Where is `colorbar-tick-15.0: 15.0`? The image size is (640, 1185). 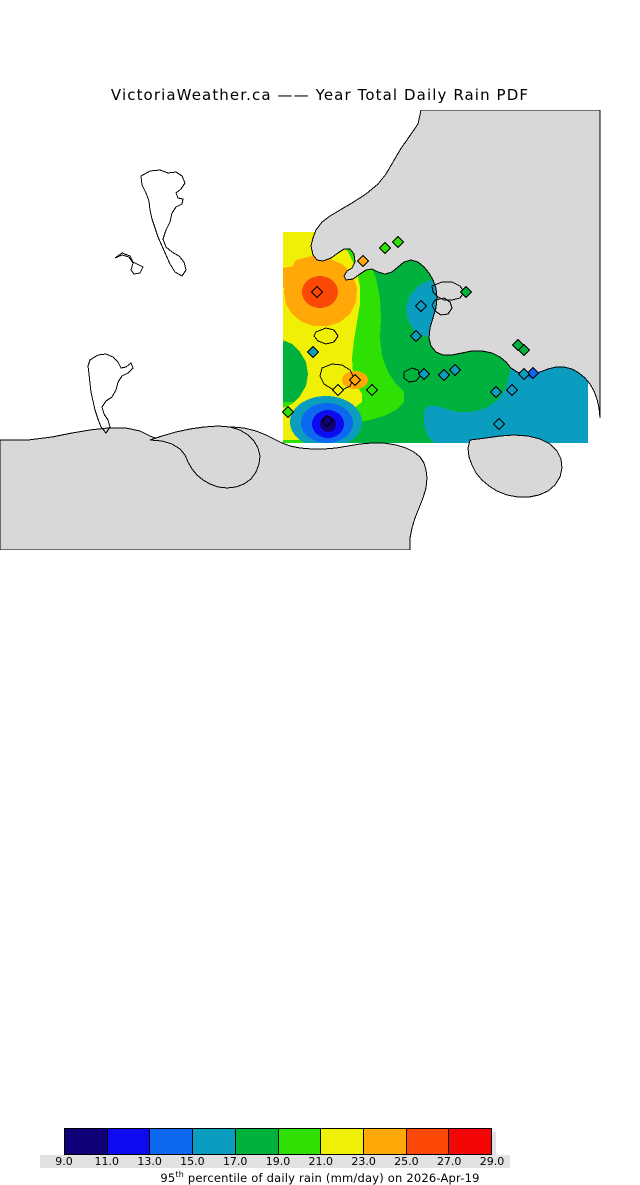
colorbar-tick-15.0: 15.0 is located at coordinates (192, 1161).